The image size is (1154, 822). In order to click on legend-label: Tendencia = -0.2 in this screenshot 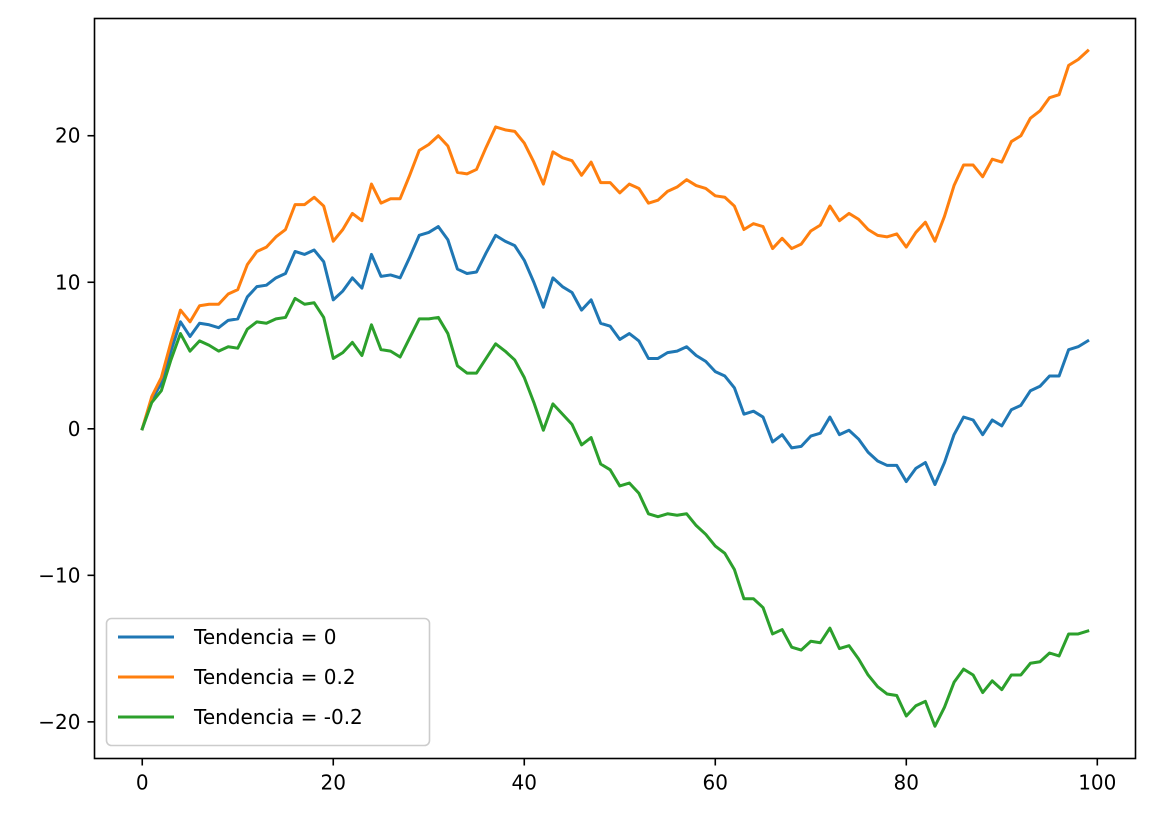, I will do `click(278, 717)`.